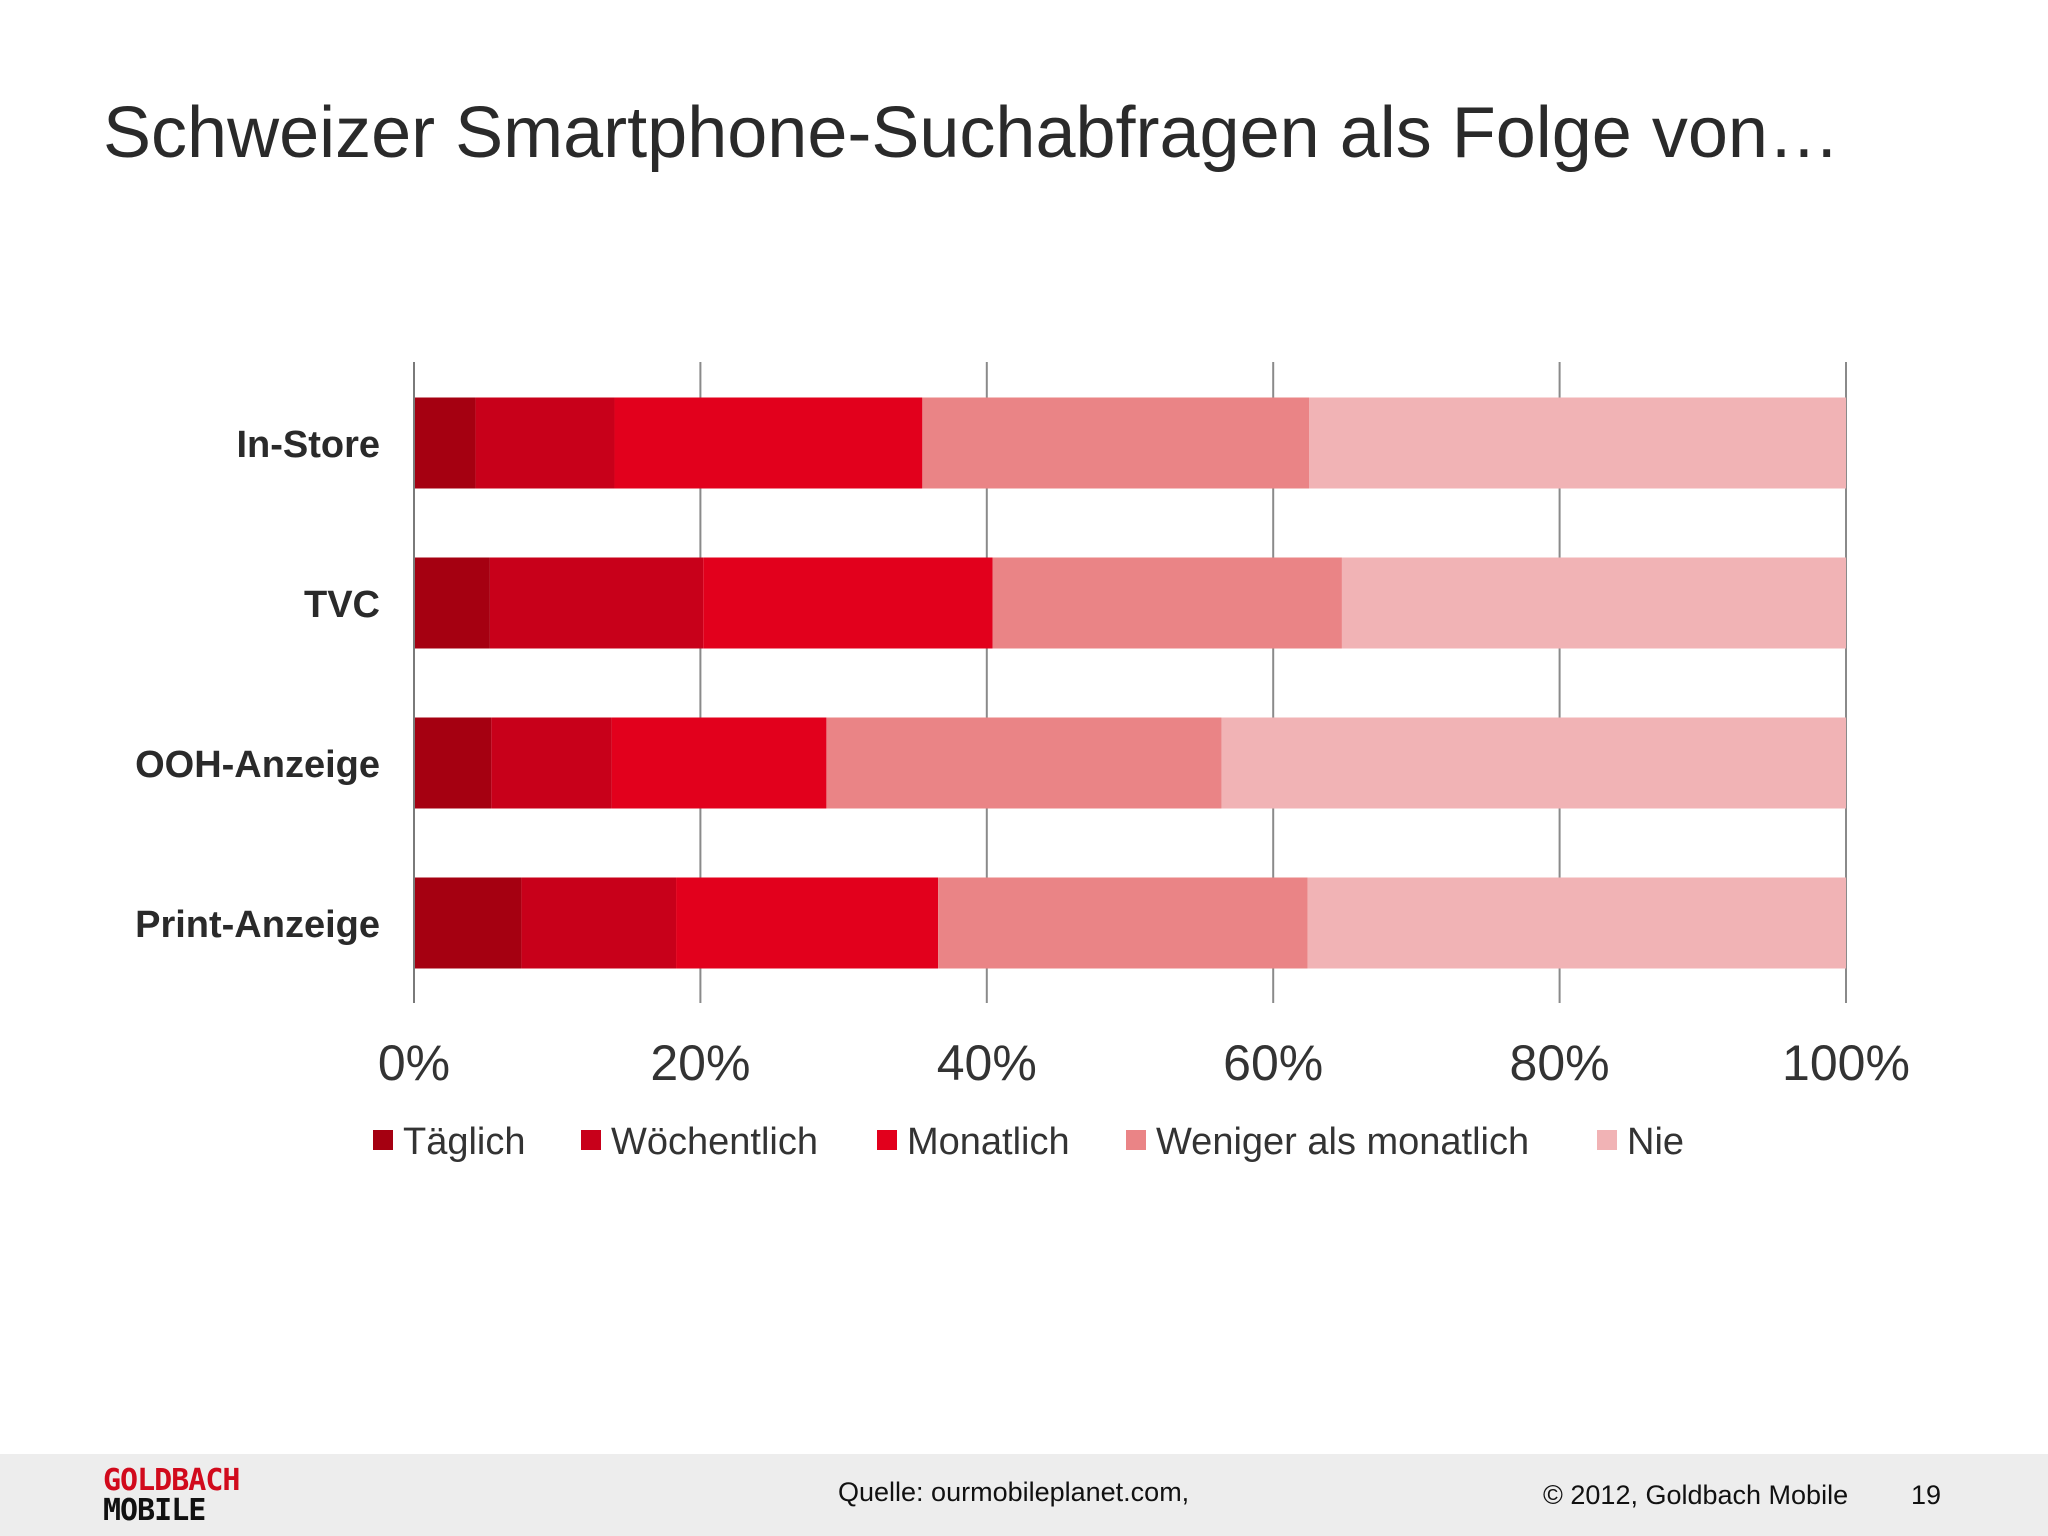  Describe the element at coordinates (1696, 1495) in the screenshot. I see `copyright-note: © 2012, Goldbach Mobile` at that location.